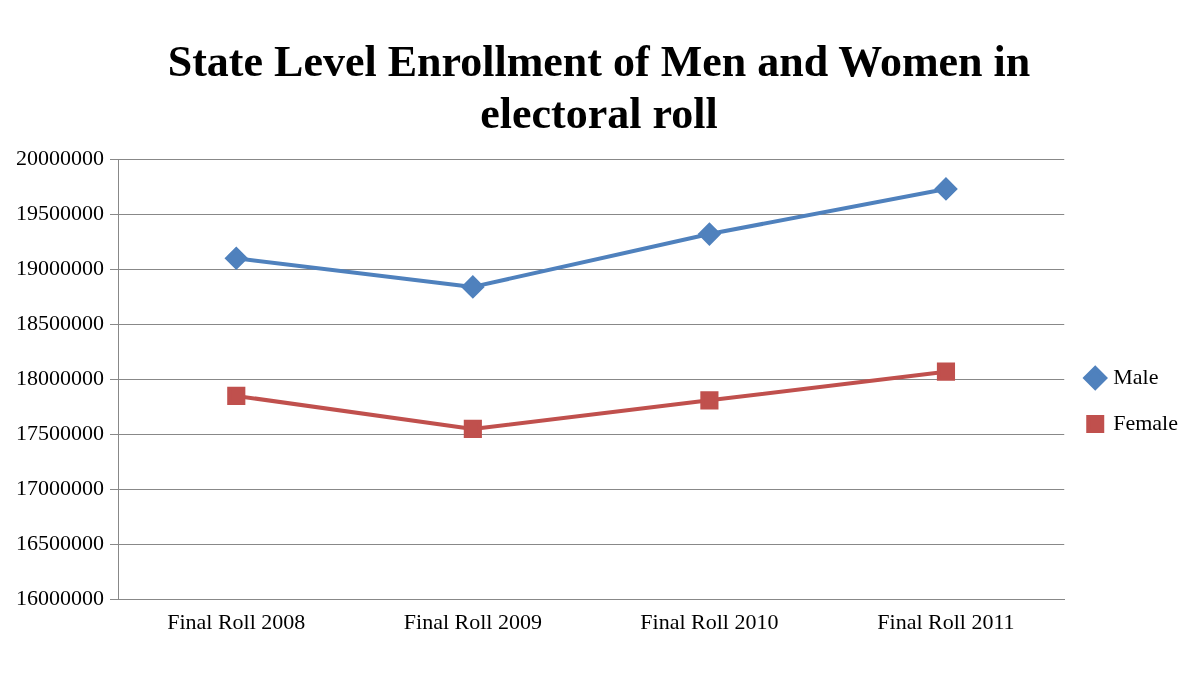  Describe the element at coordinates (709, 621) in the screenshot. I see `x-tick-label: Final Roll 2010` at that location.